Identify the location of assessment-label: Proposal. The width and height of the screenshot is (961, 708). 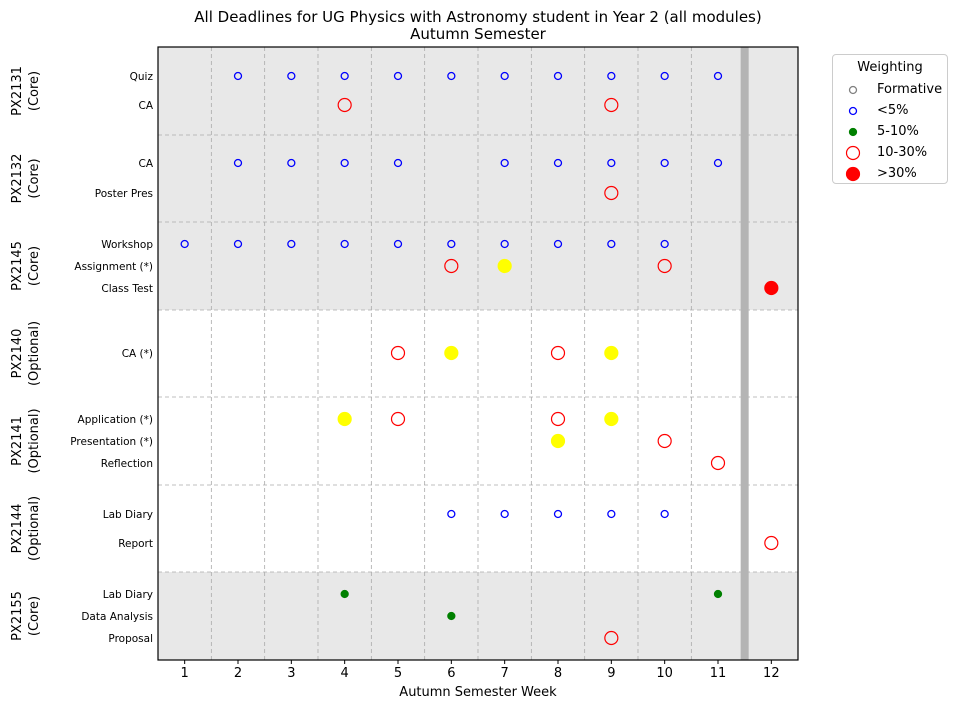
(130, 639).